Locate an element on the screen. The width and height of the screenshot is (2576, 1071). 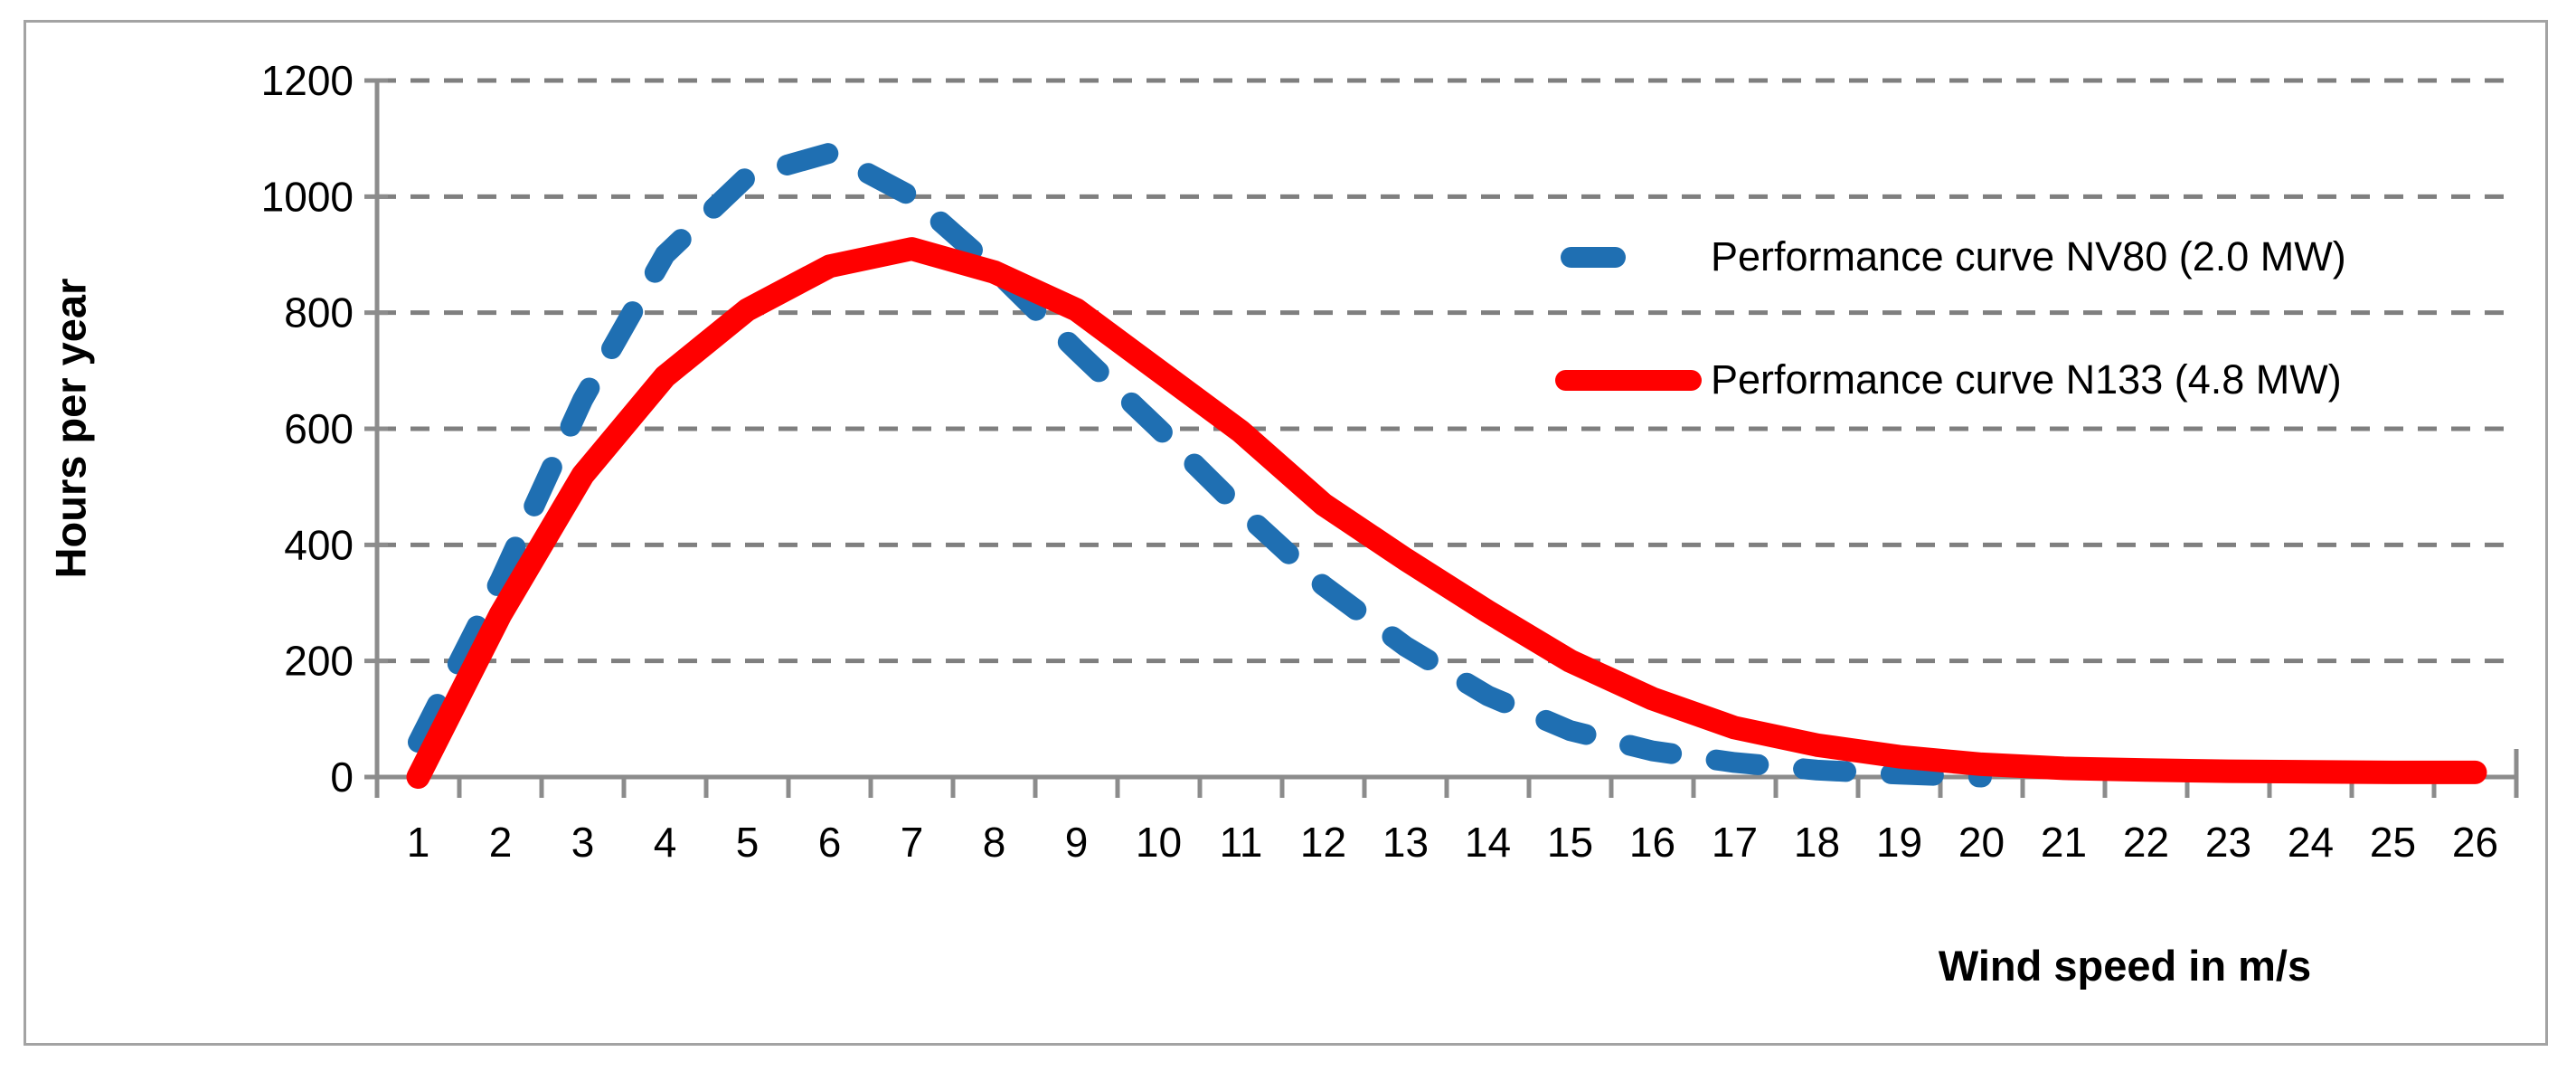
legend-item-nv80: Performance curve NV80 (2.0 MW) is located at coordinates (1947, 257).